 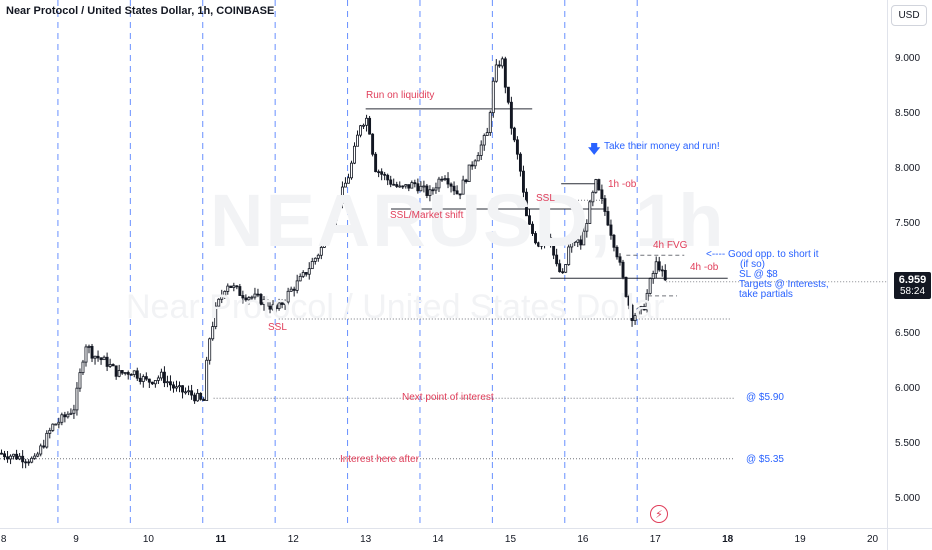 I want to click on time-tick-label: 17, so click(x=656, y=539).